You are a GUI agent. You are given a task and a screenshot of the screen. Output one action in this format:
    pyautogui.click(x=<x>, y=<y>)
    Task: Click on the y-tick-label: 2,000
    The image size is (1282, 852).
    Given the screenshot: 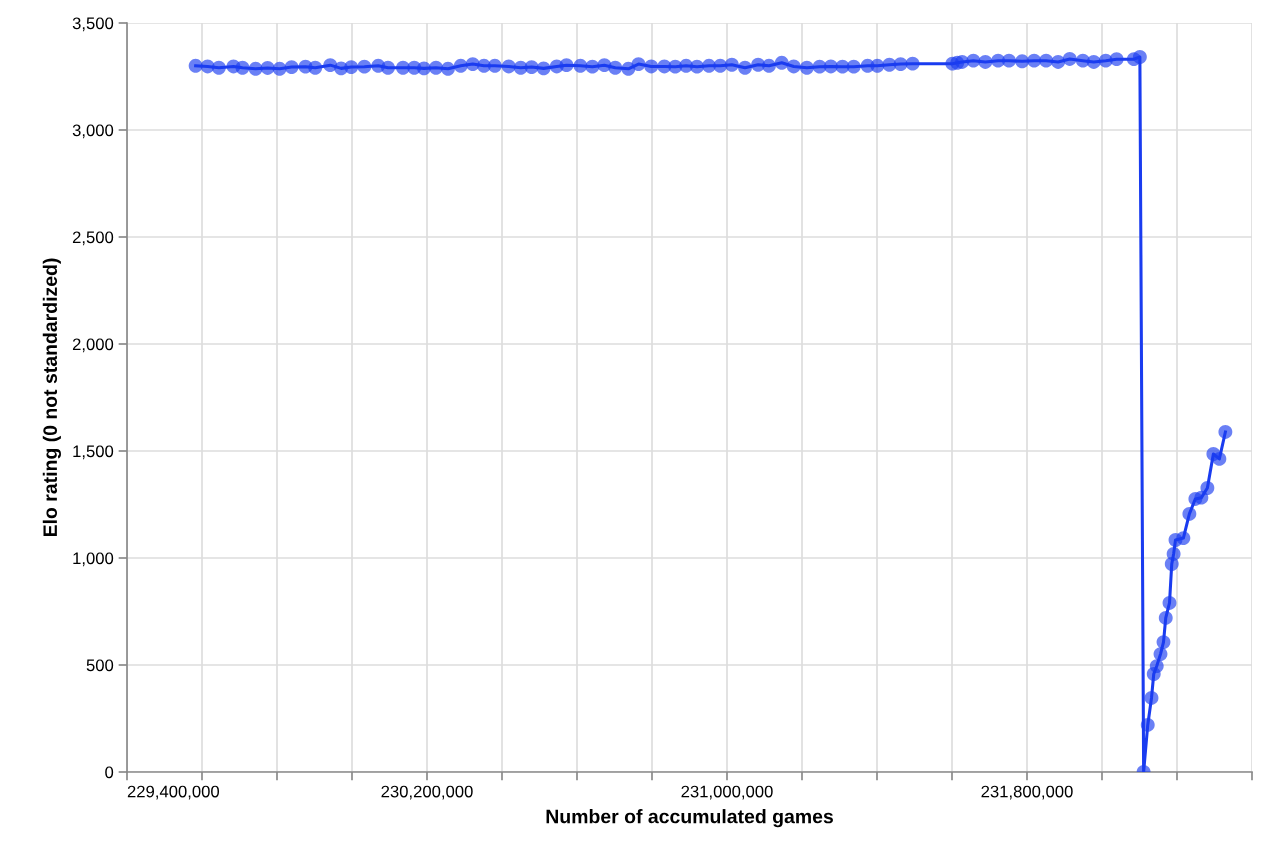 What is the action you would take?
    pyautogui.click(x=93, y=345)
    